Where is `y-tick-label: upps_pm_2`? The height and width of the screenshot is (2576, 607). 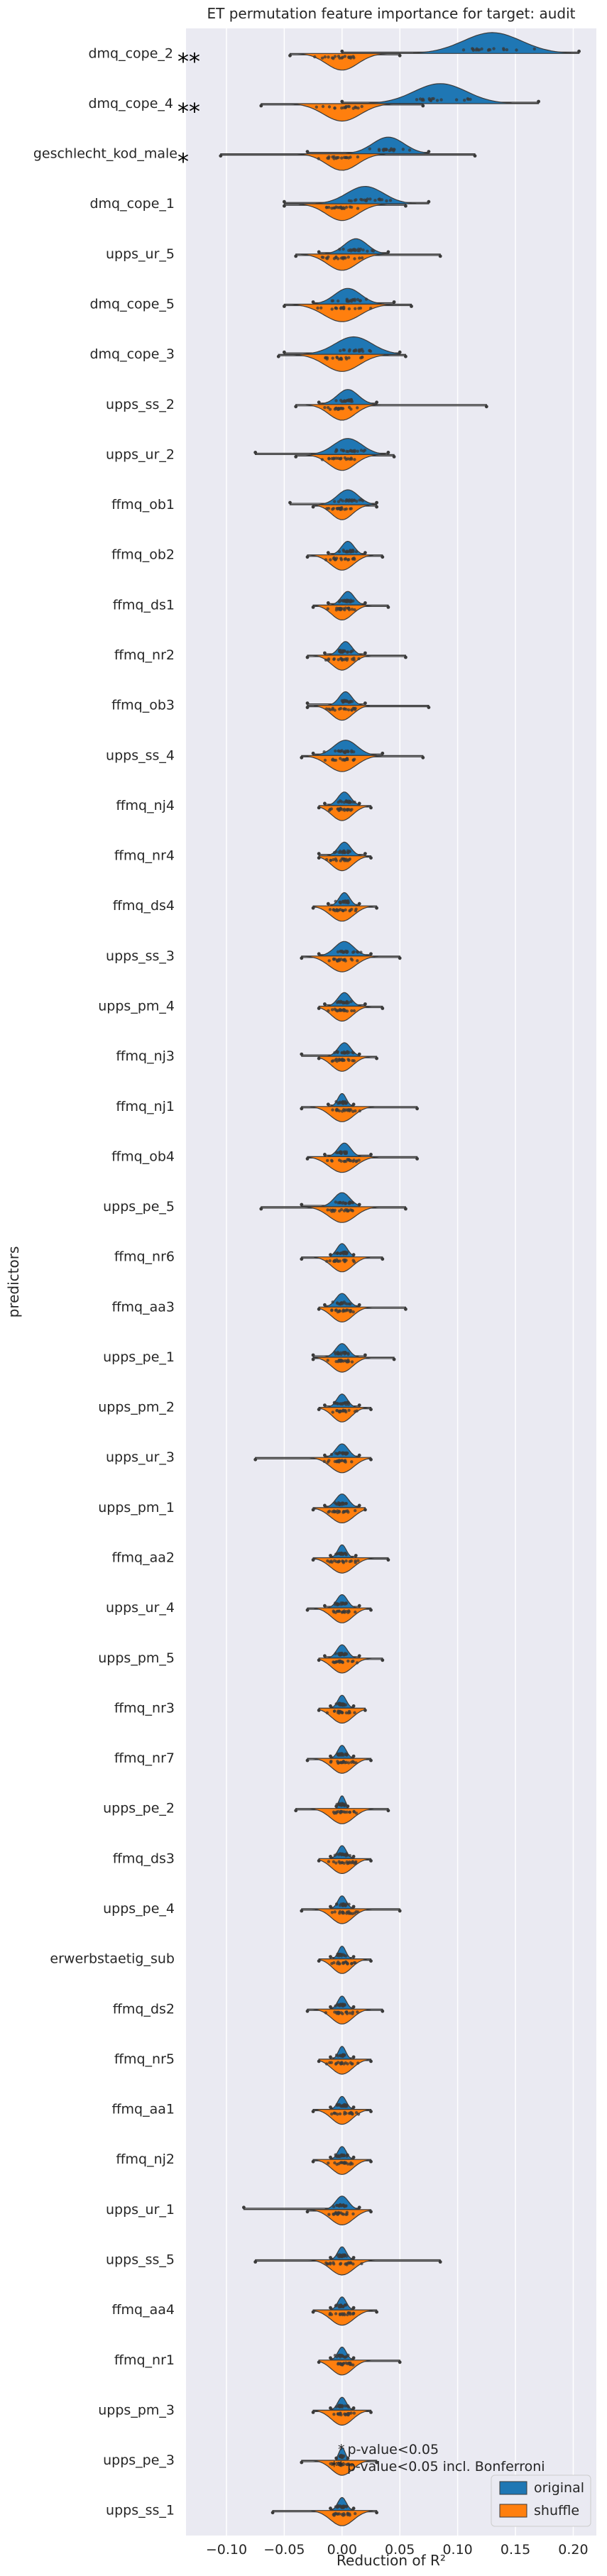 y-tick-label: upps_pm_2 is located at coordinates (136, 1407).